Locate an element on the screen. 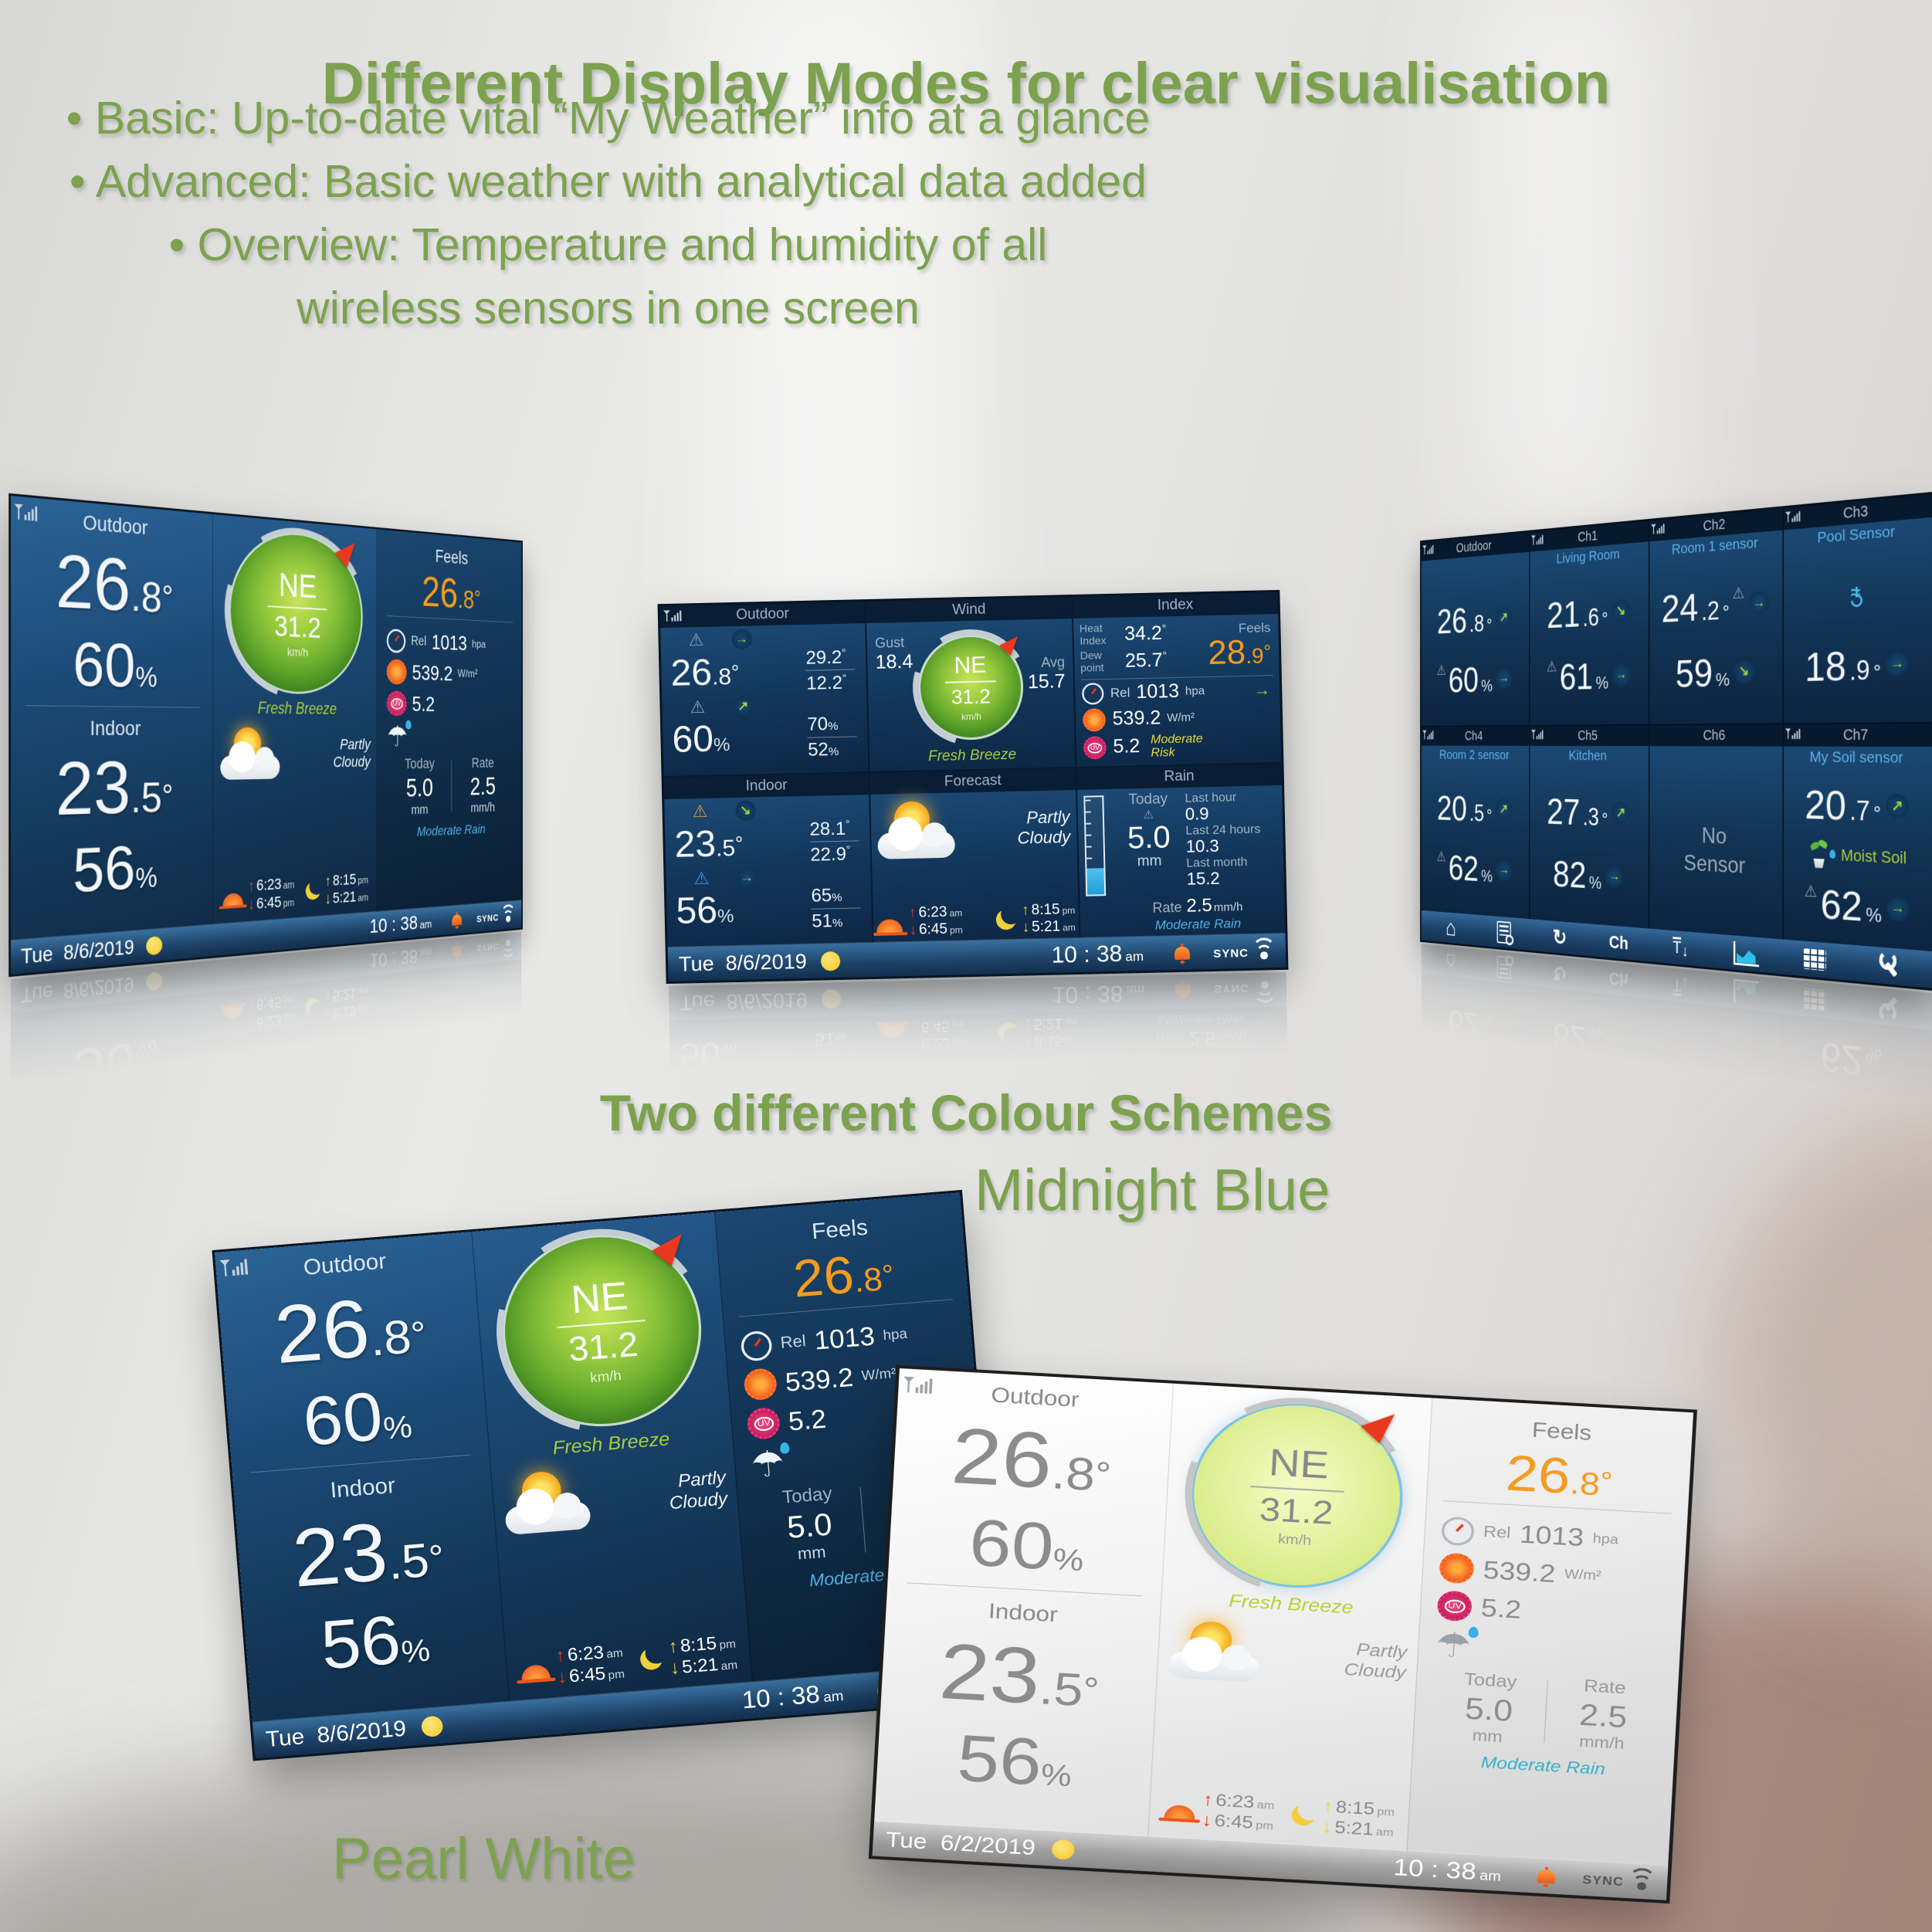 The image size is (1932, 1932). indoor-temperature: 23.5° is located at coordinates (367, 1555).